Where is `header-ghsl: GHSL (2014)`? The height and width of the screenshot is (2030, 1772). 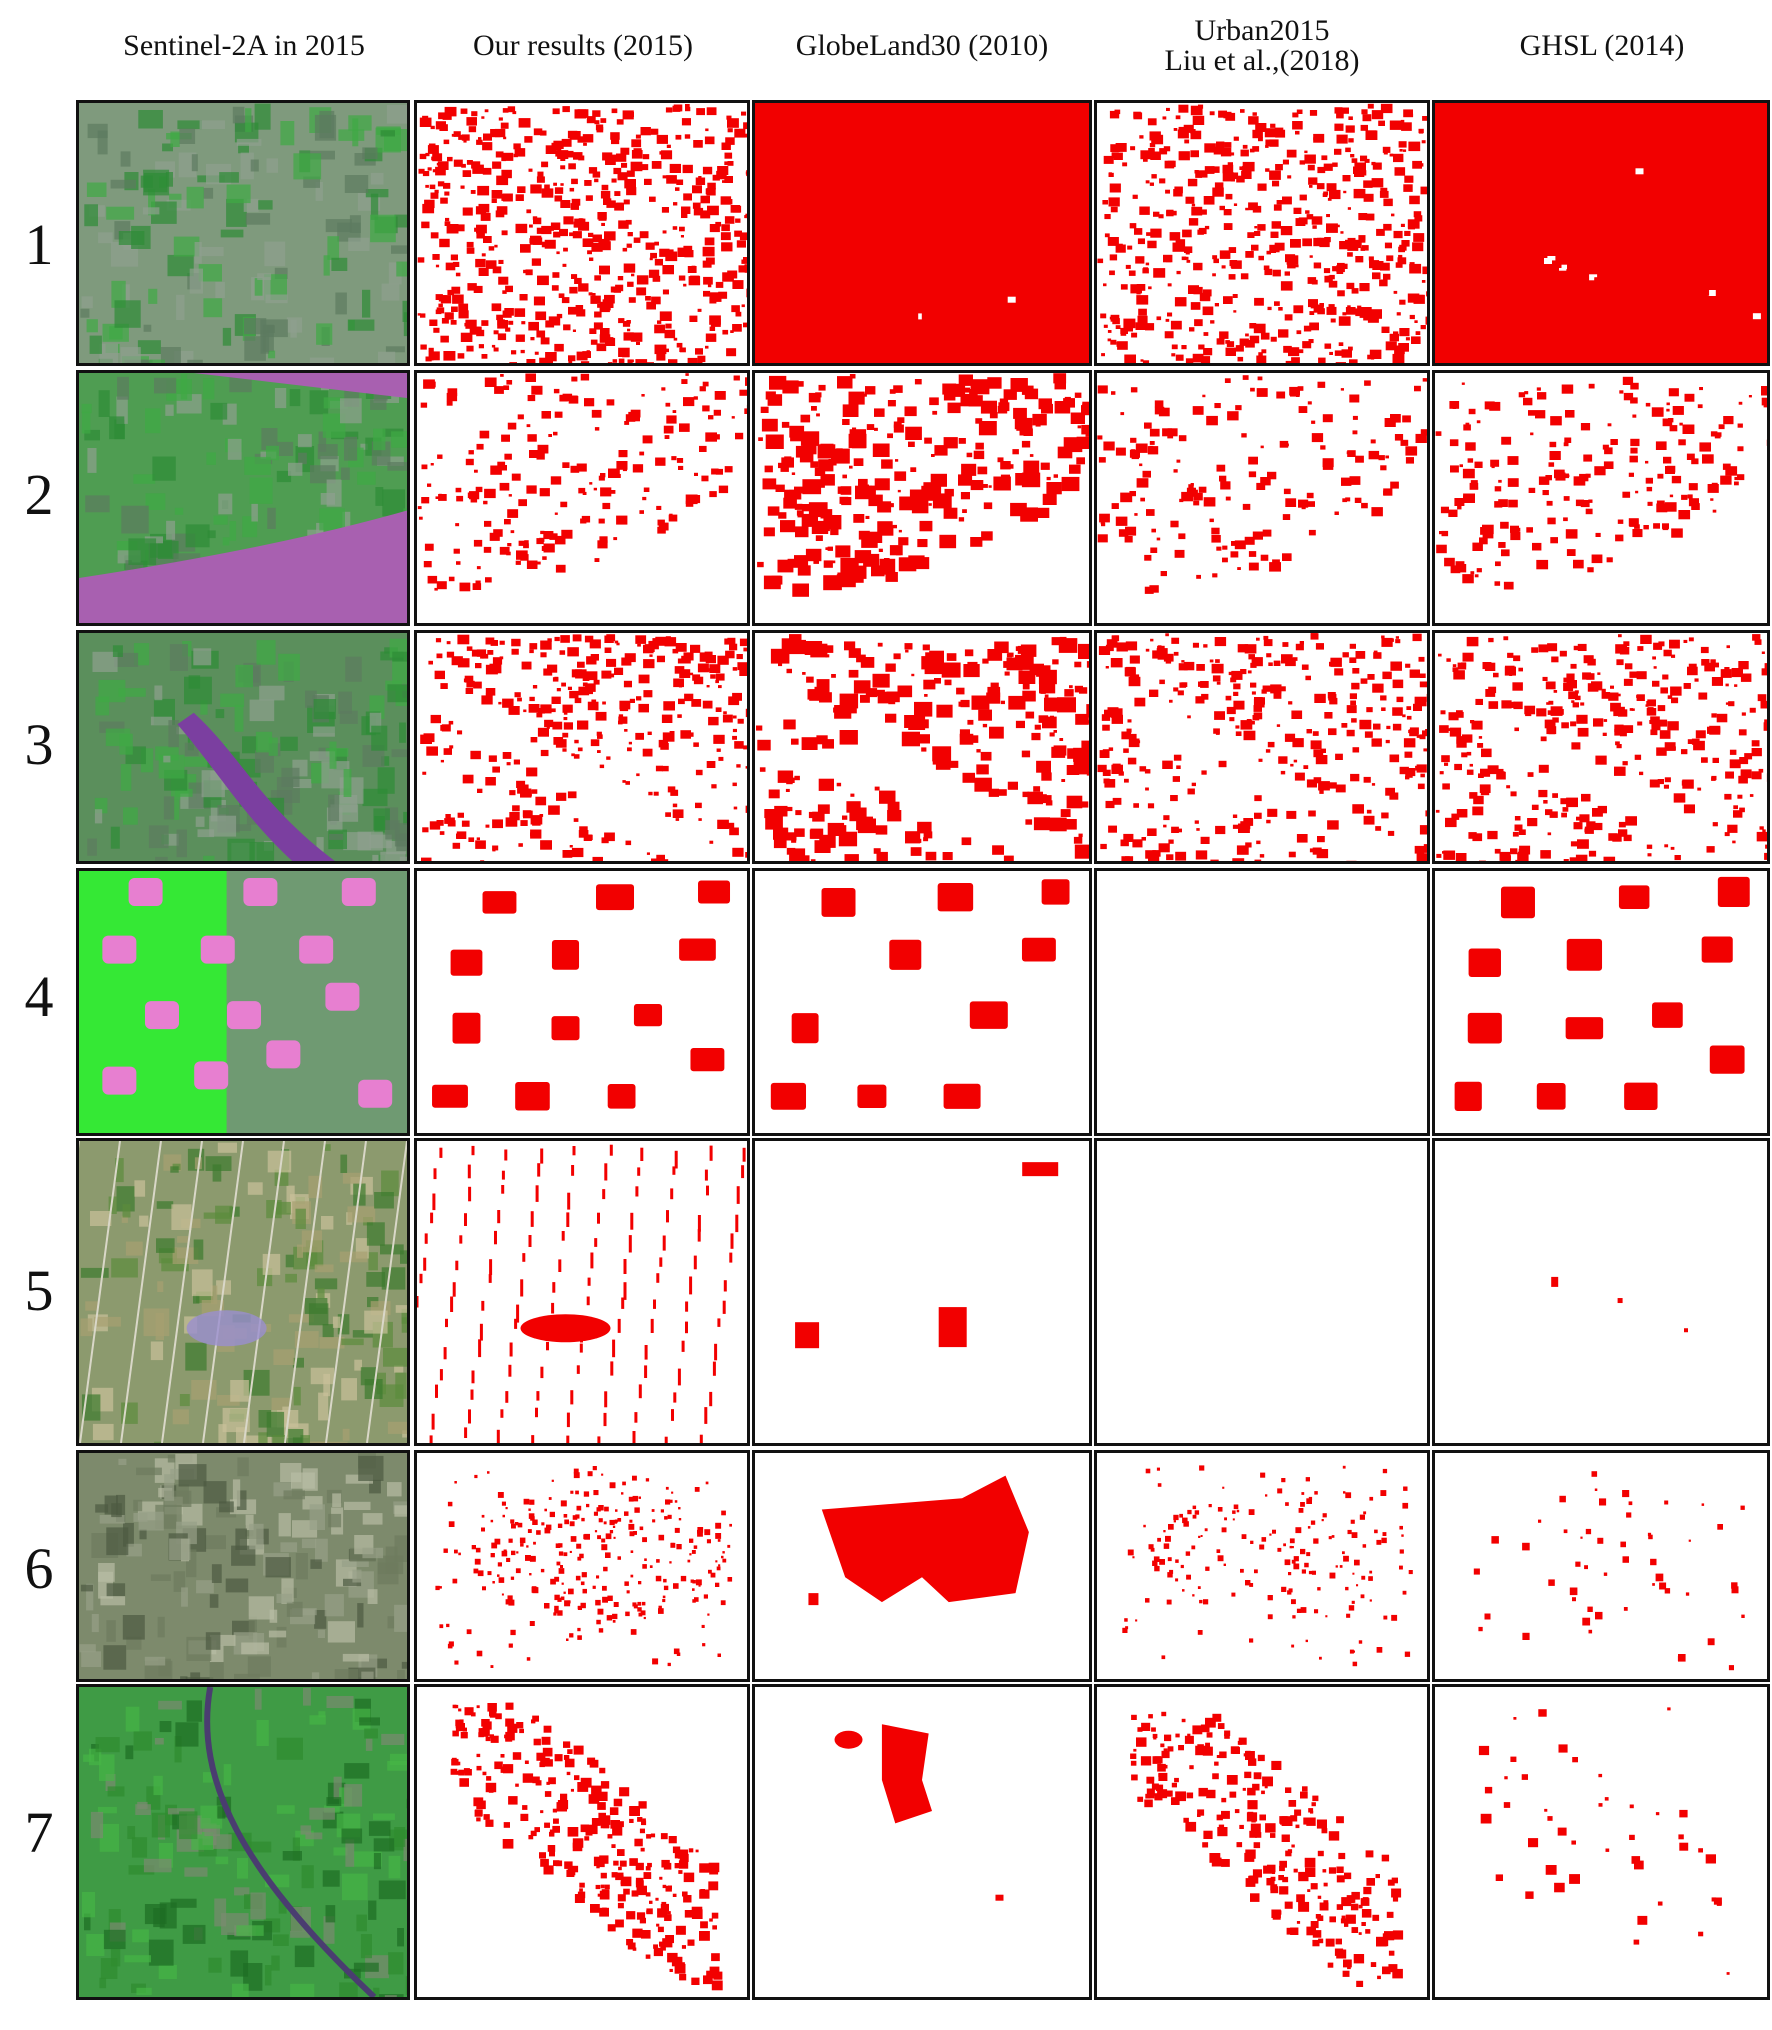 header-ghsl: GHSL (2014) is located at coordinates (1602, 46).